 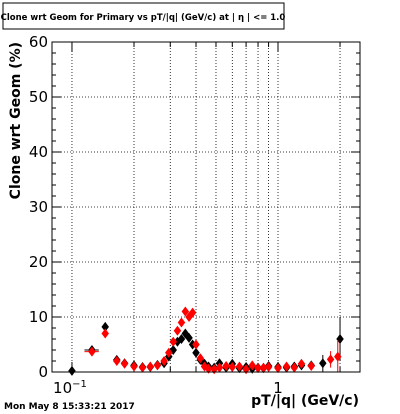 What do you see at coordinates (305, 401) in the screenshot?
I see `x-axis-title: pT/|q| (GeV/c)` at bounding box center [305, 401].